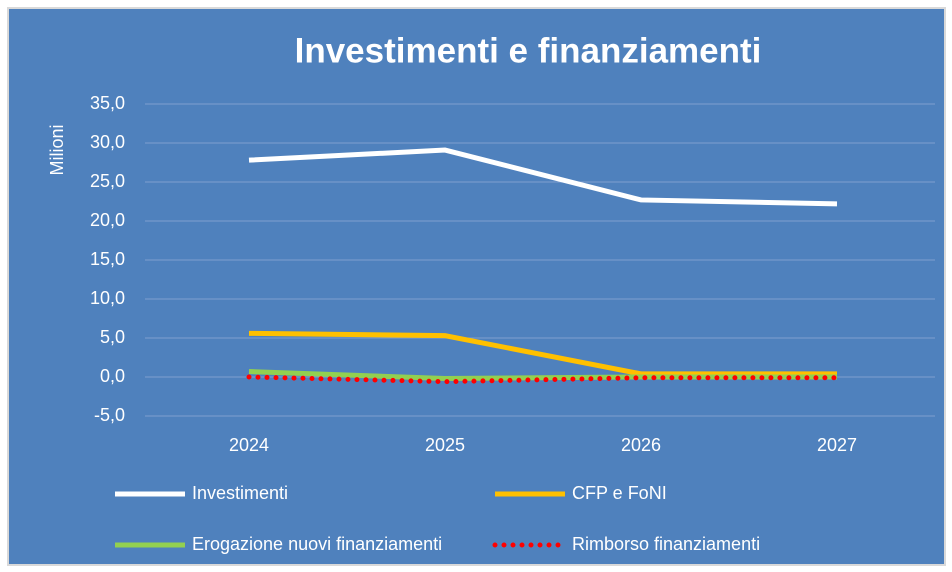 The height and width of the screenshot is (572, 952). What do you see at coordinates (249, 445) in the screenshot?
I see `x-tick-label: 2024` at bounding box center [249, 445].